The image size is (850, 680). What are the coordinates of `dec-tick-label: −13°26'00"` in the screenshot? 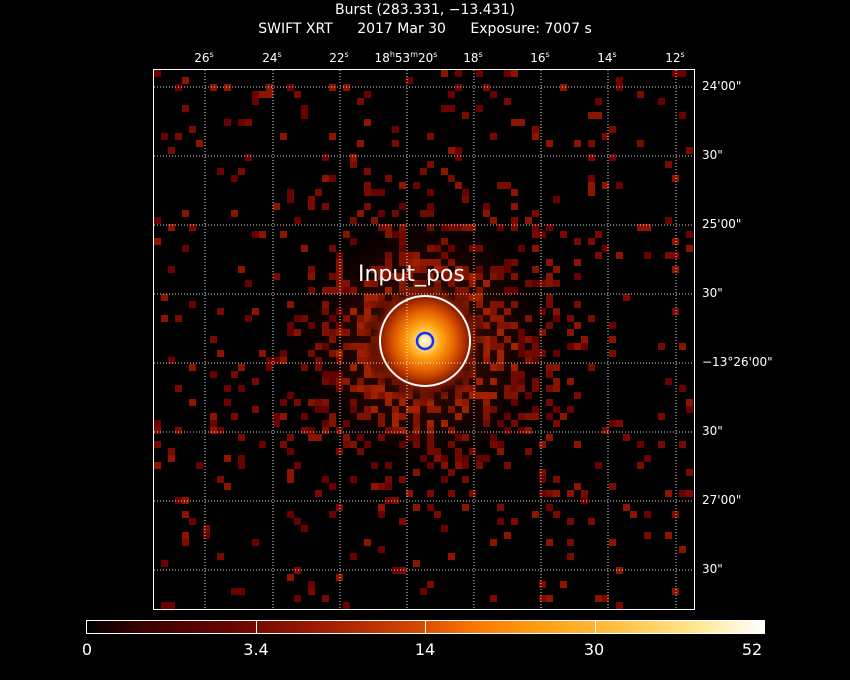 It's located at (737, 362).